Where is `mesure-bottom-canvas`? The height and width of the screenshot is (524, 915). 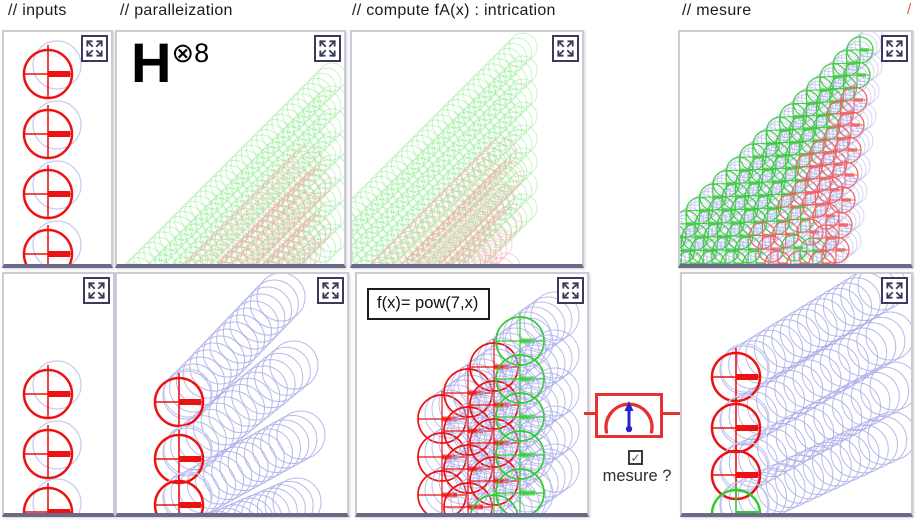
mesure-bottom-canvas is located at coordinates (810, 393).